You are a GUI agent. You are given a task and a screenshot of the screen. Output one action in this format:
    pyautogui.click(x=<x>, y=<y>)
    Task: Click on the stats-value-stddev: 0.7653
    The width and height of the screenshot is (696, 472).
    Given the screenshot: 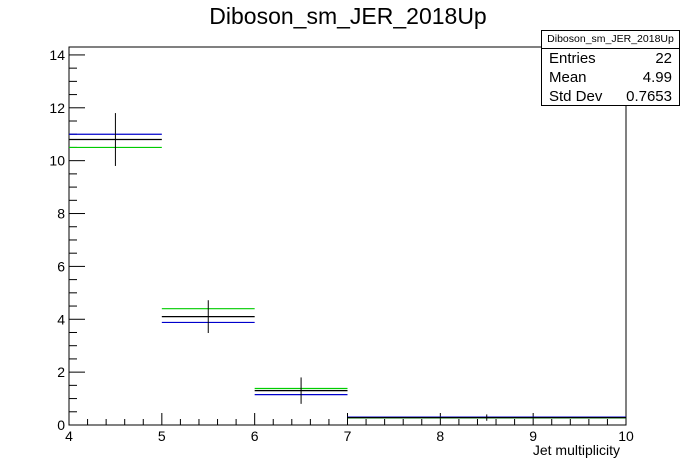 What is the action you would take?
    pyautogui.click(x=649, y=96)
    